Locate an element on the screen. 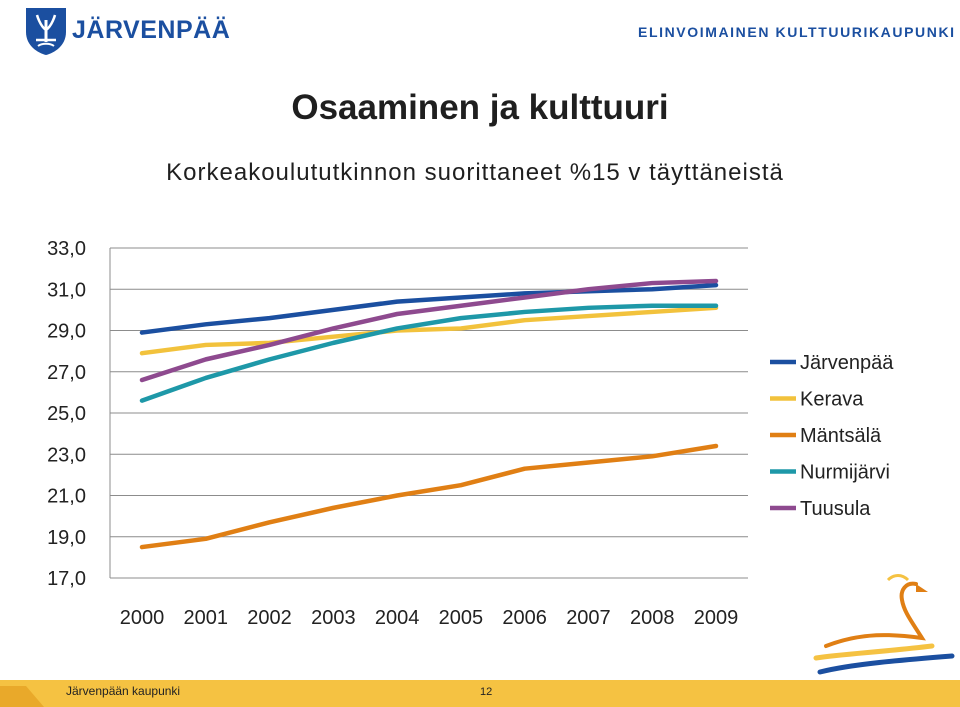 The image size is (960, 707). x-tick-label: 2004 is located at coordinates (397, 618).